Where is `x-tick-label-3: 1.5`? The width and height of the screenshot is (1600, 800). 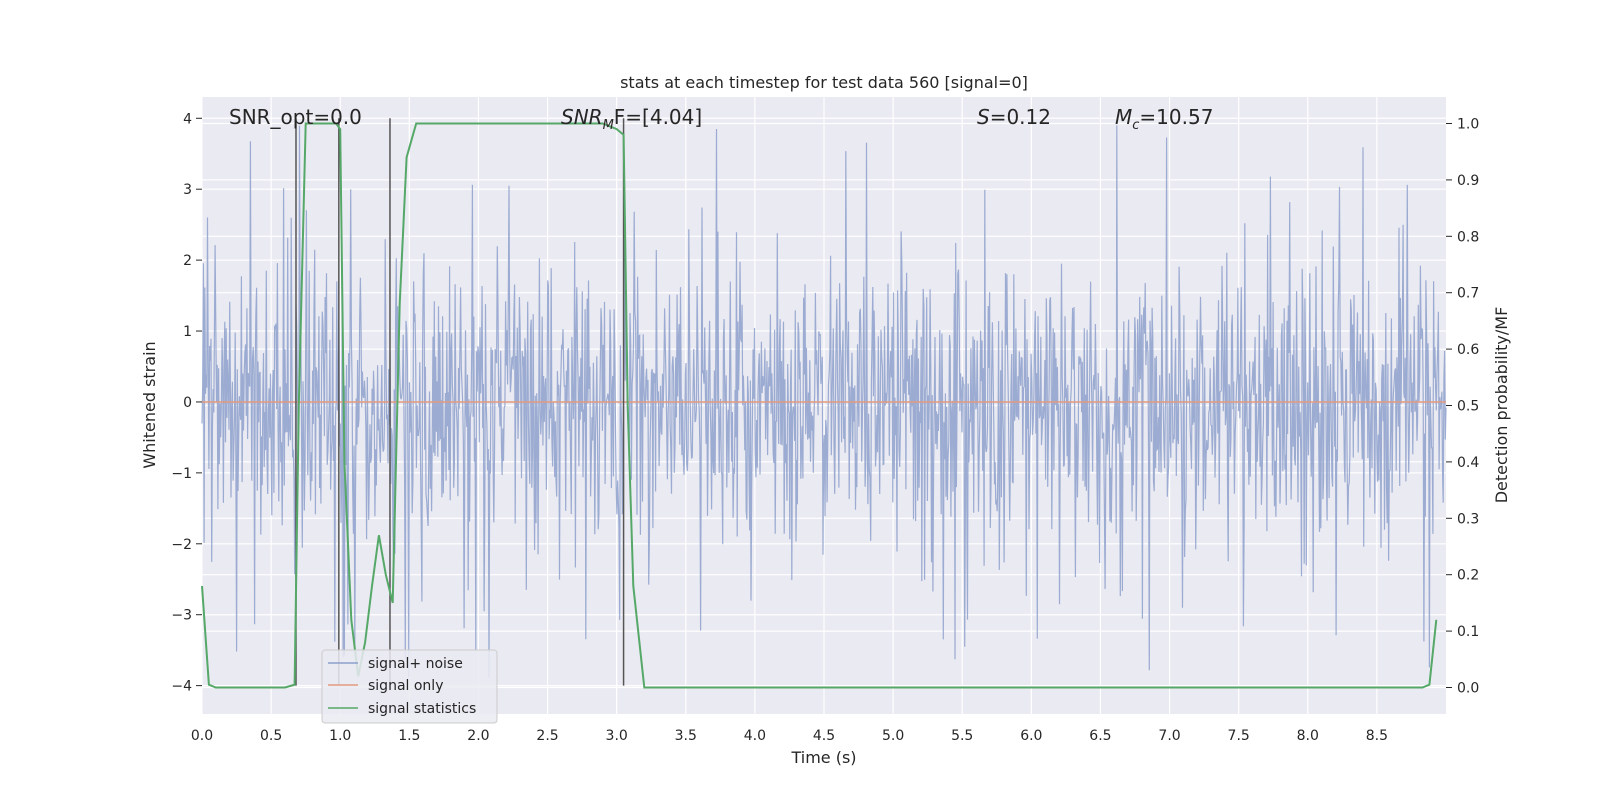 x-tick-label-3: 1.5 is located at coordinates (409, 736).